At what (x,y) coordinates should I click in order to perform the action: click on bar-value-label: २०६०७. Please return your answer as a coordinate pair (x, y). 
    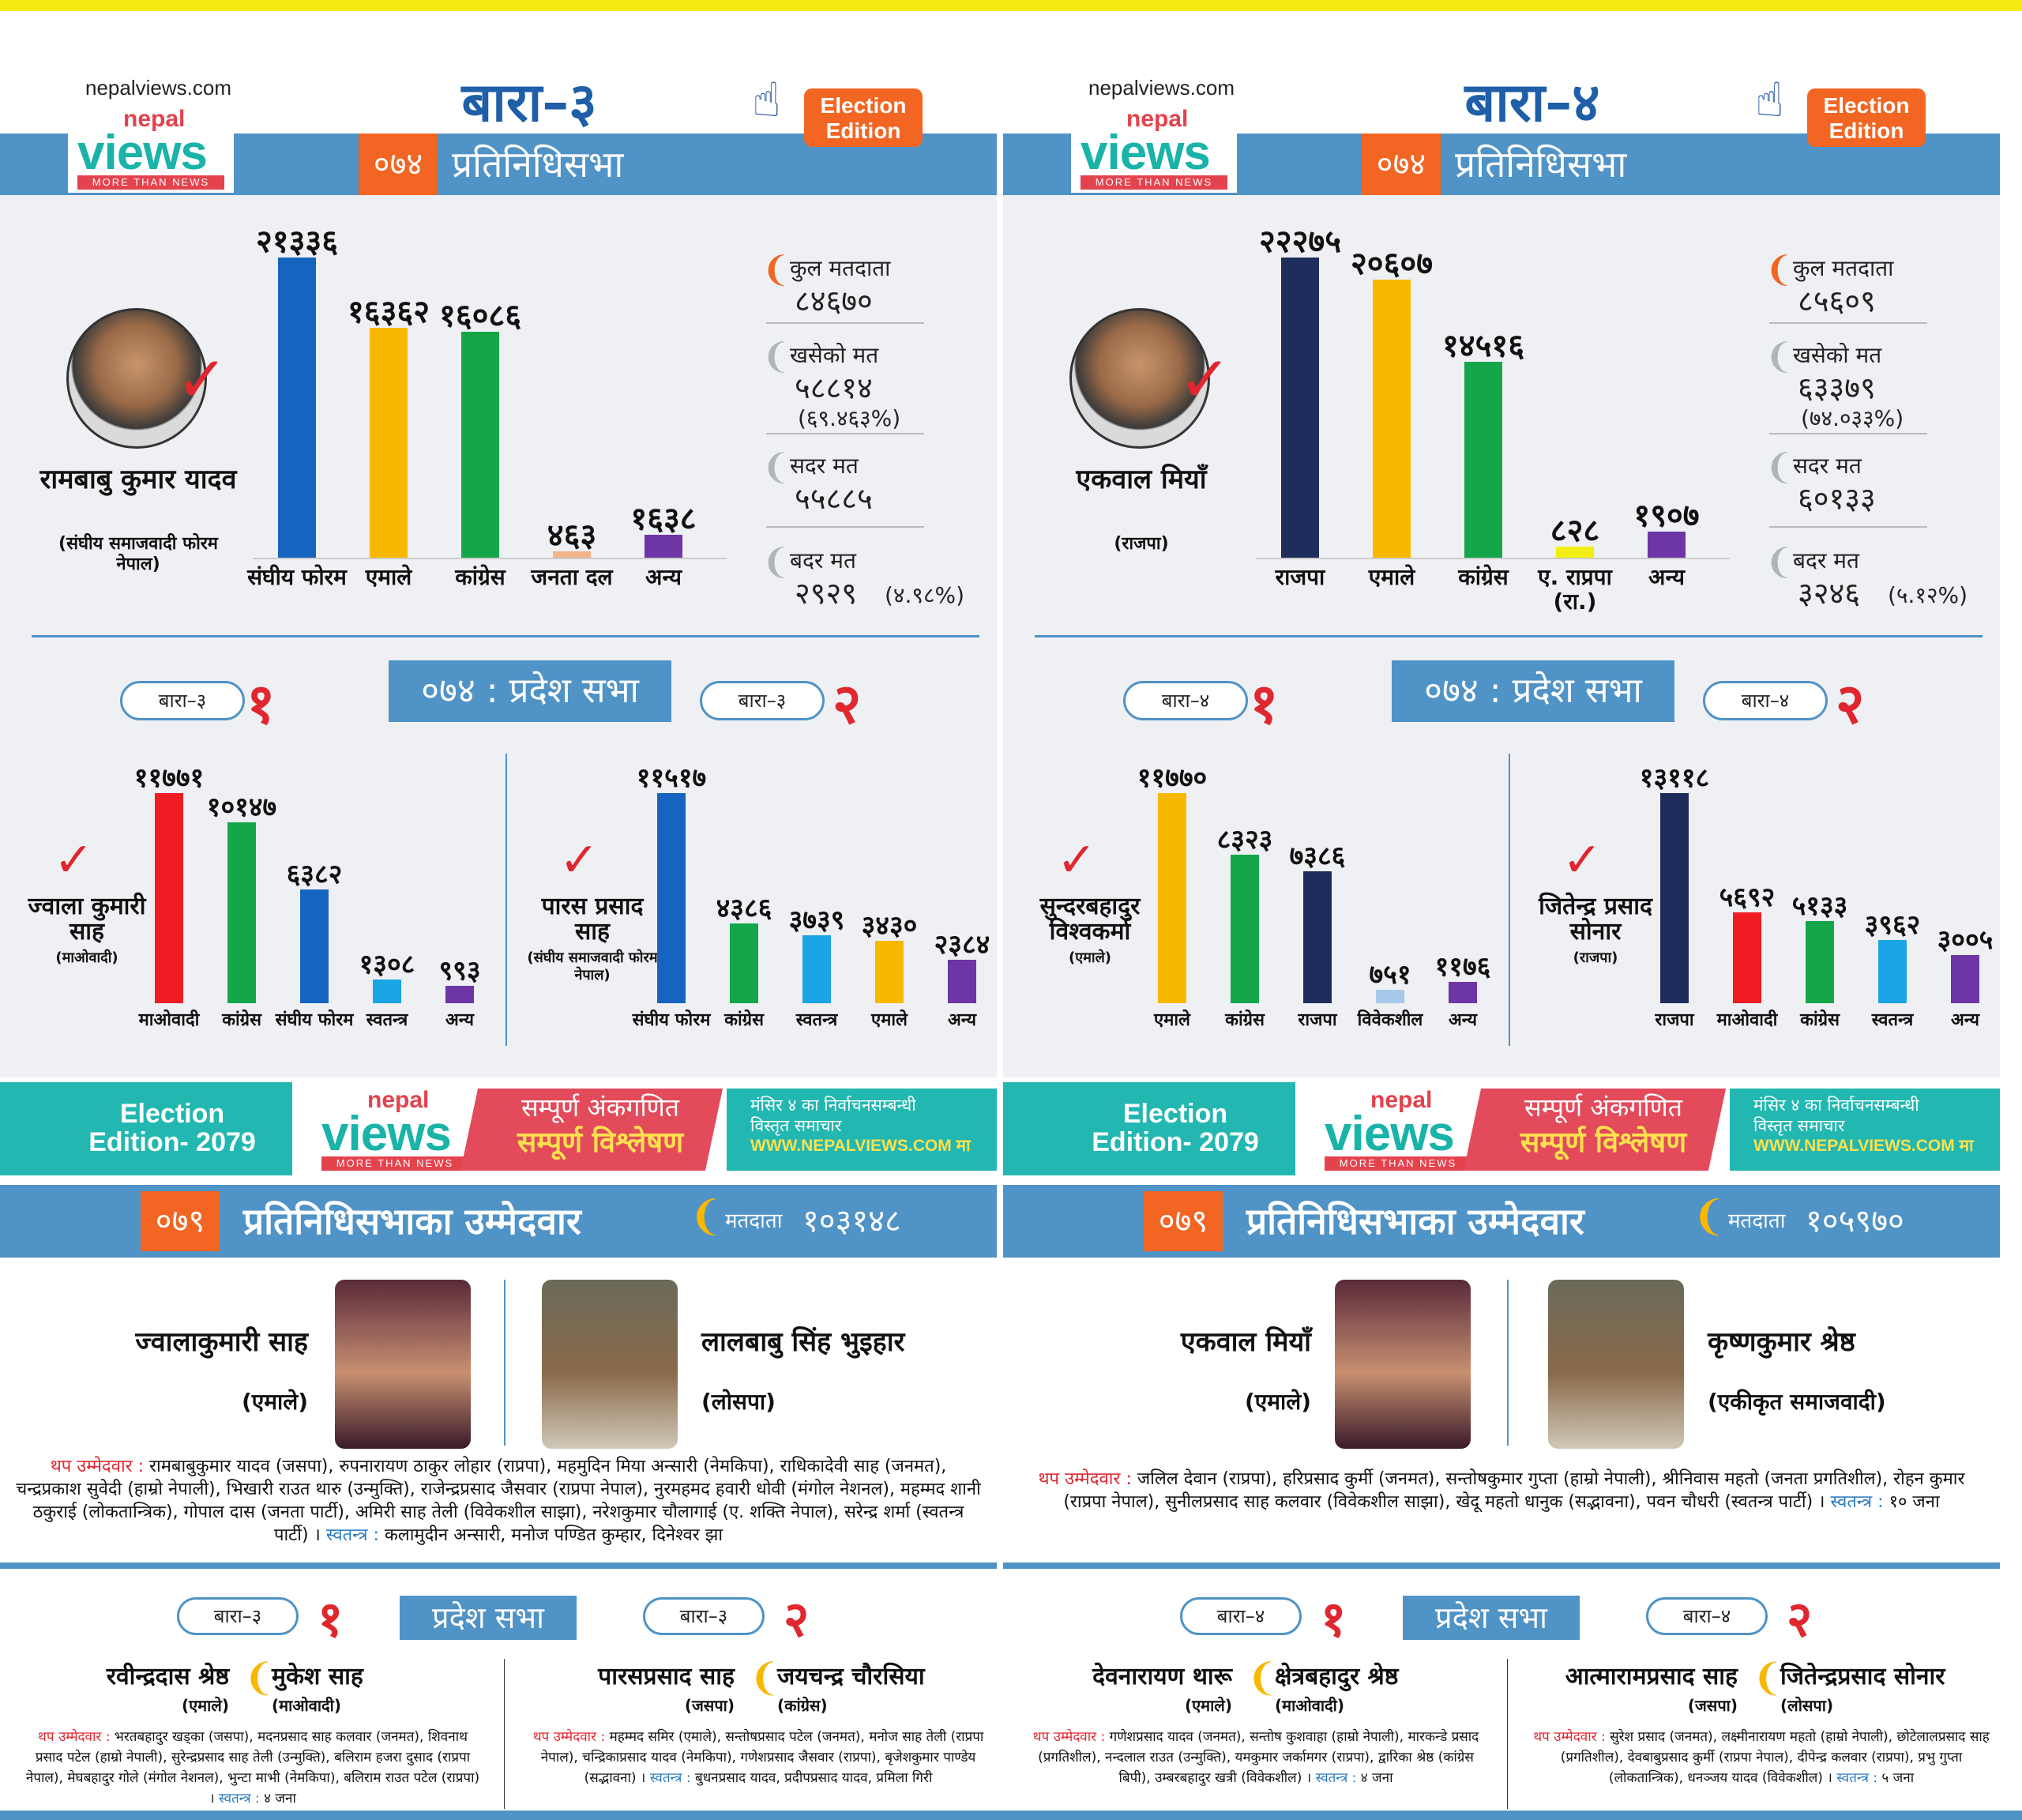
    Looking at the image, I should click on (1392, 264).